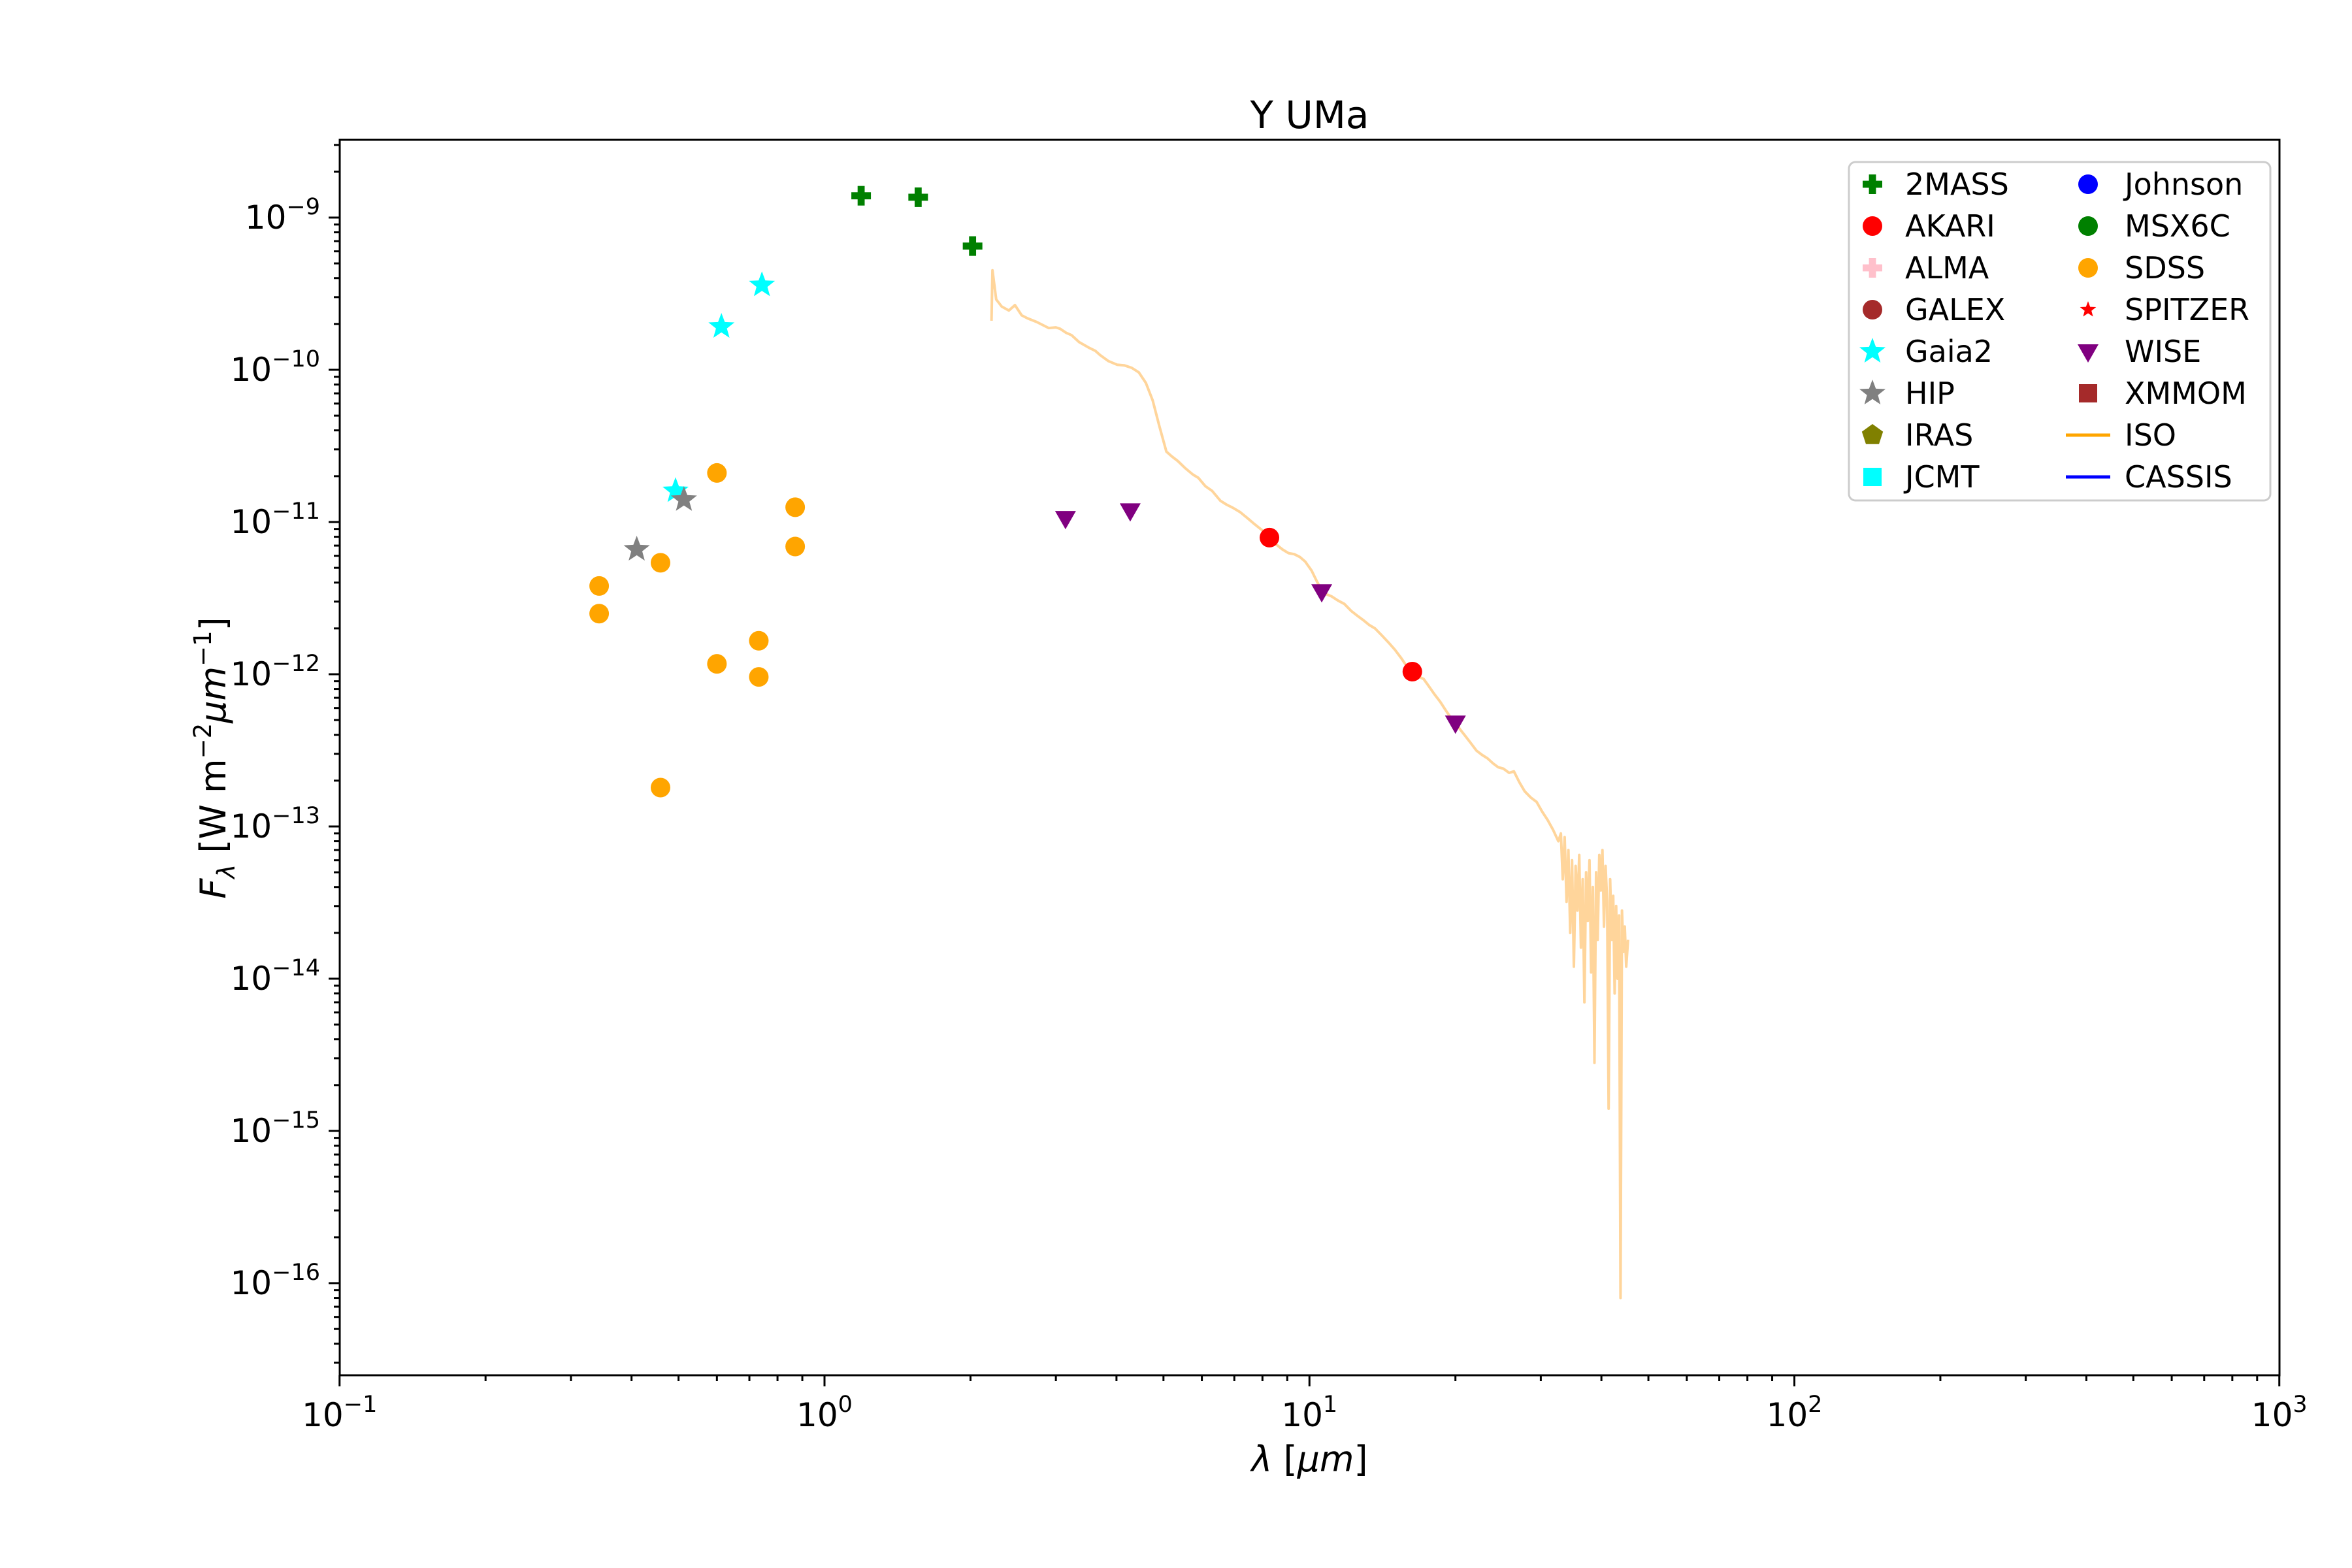  Describe the element at coordinates (276, 1128) in the screenshot. I see `tick-label: 10⁻¹⁵` at that location.